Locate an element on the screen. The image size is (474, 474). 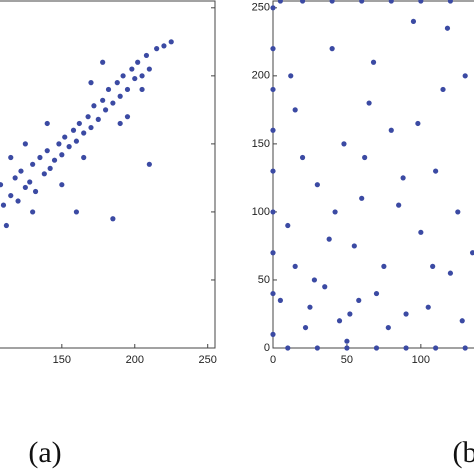
x-tick-label: 50 is located at coordinates (347, 360).